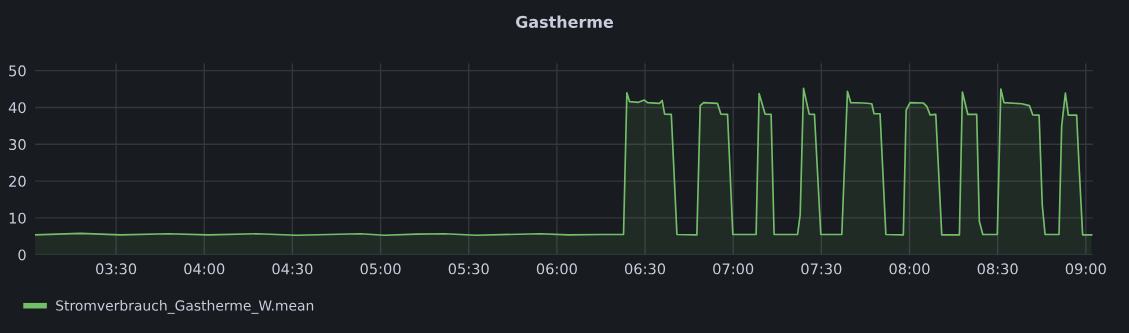 This screenshot has height=333, width=1129. Describe the element at coordinates (645, 269) in the screenshot. I see `x-tick-label: 06:30` at that location.